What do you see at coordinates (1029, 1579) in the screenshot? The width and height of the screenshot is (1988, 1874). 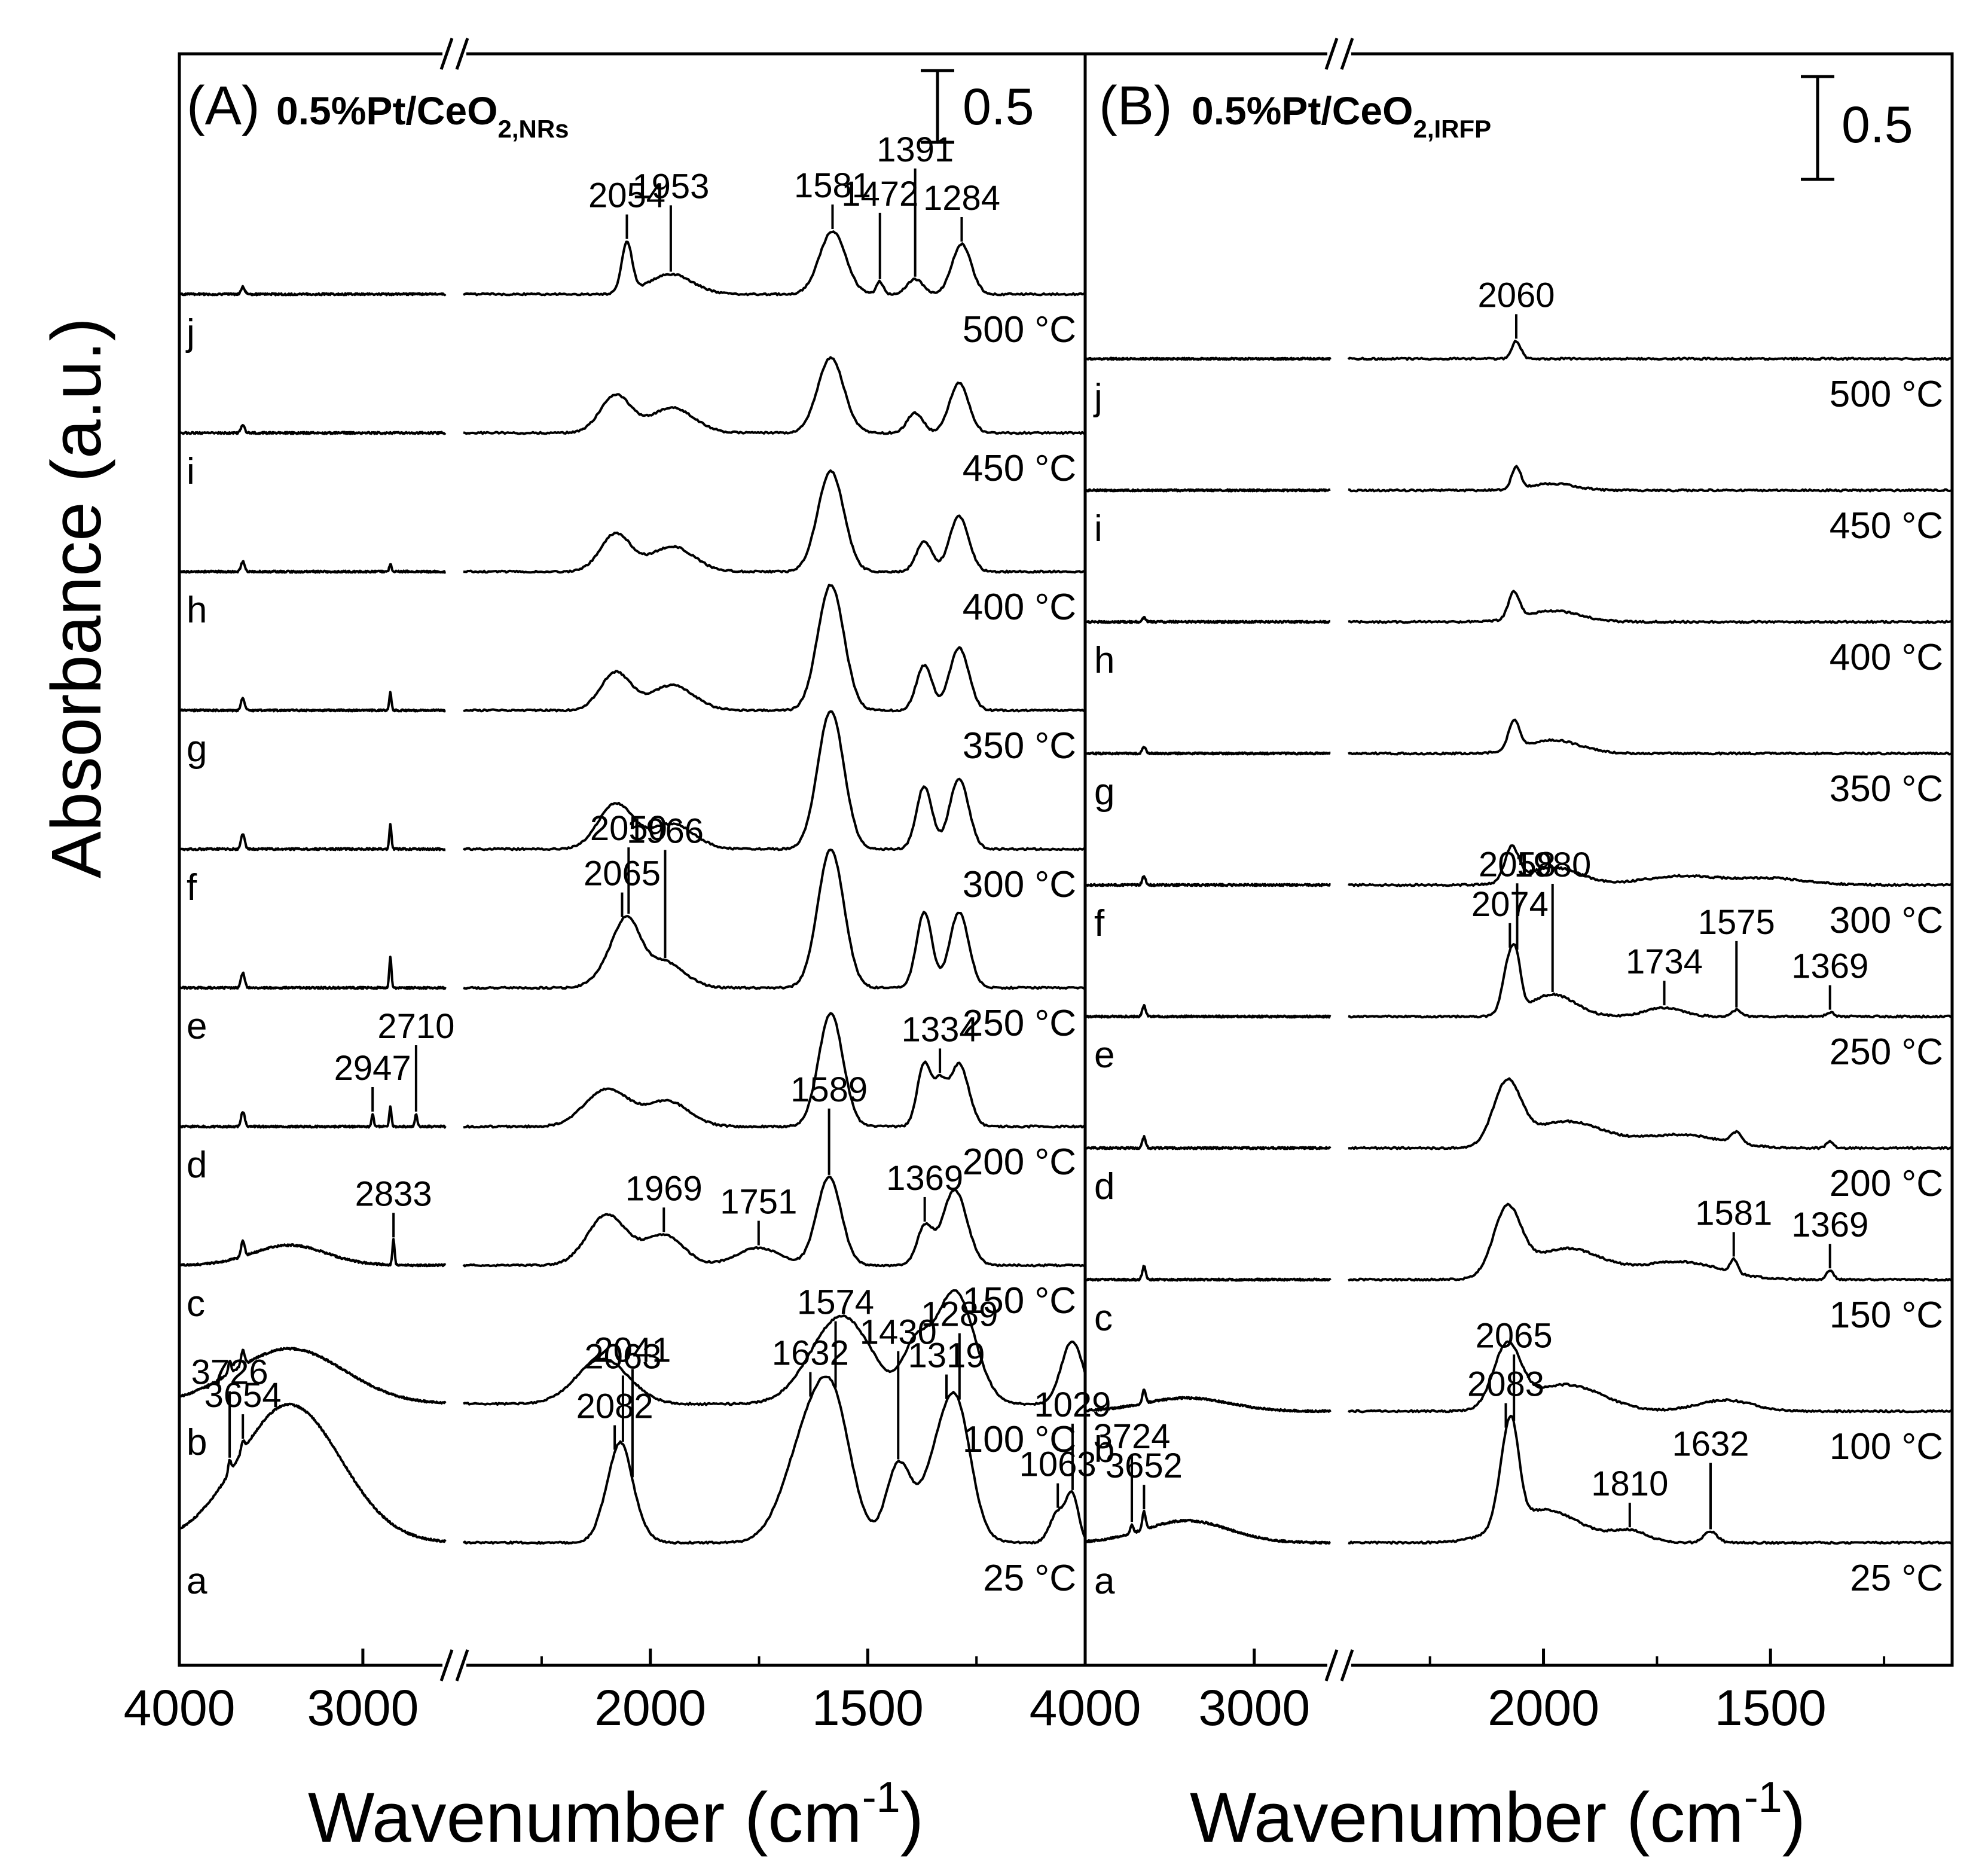 I see `spectrum-temperature-a: 25 °C` at bounding box center [1029, 1579].